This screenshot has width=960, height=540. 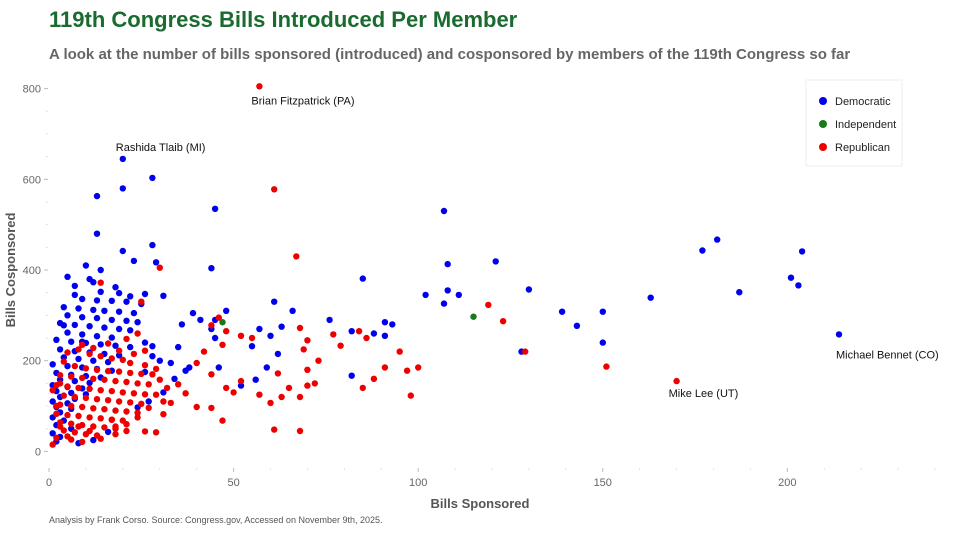 What do you see at coordinates (49, 483) in the screenshot?
I see `x-tick-label: 0` at bounding box center [49, 483].